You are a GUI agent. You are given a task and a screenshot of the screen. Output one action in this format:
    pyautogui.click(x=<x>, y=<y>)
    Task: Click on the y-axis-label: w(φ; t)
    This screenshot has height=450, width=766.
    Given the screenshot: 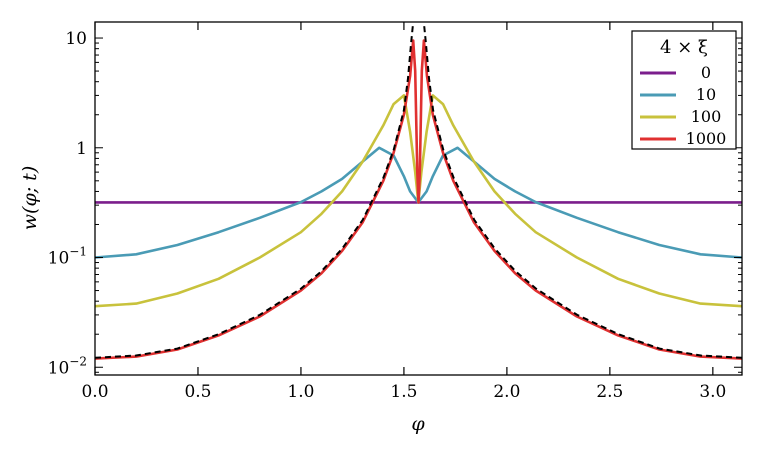 What is the action you would take?
    pyautogui.click(x=30, y=198)
    